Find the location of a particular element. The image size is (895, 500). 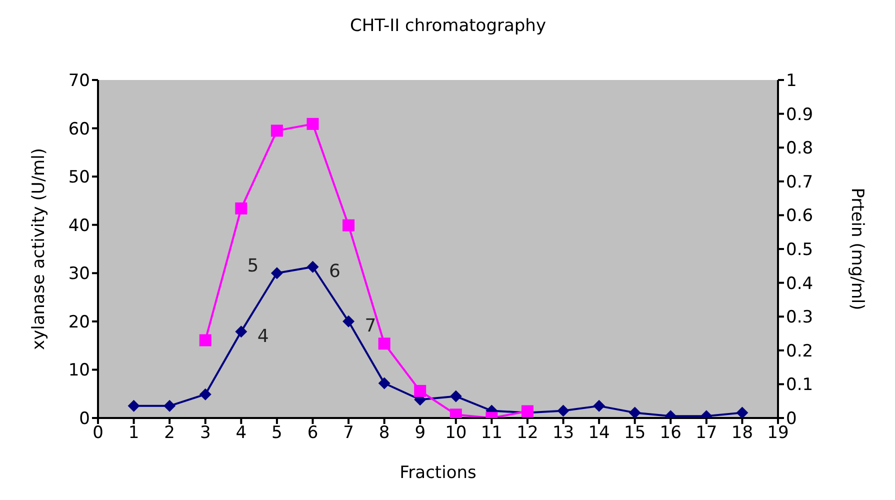

x-tick-label: 10 is located at coordinates (456, 433).